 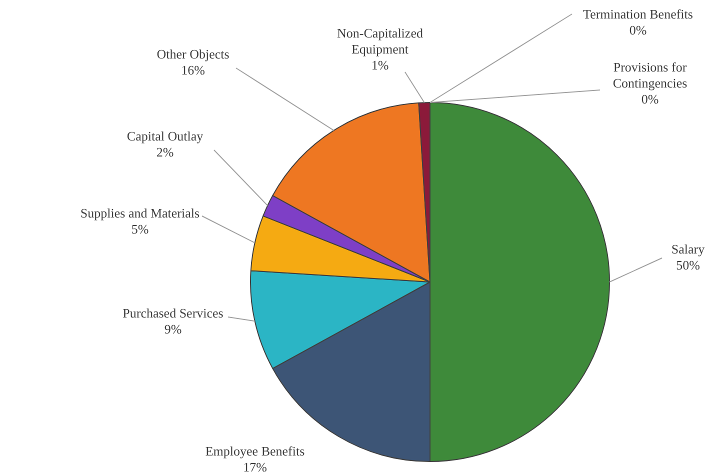 What do you see at coordinates (255, 465) in the screenshot?
I see `data-label: 17%` at bounding box center [255, 465].